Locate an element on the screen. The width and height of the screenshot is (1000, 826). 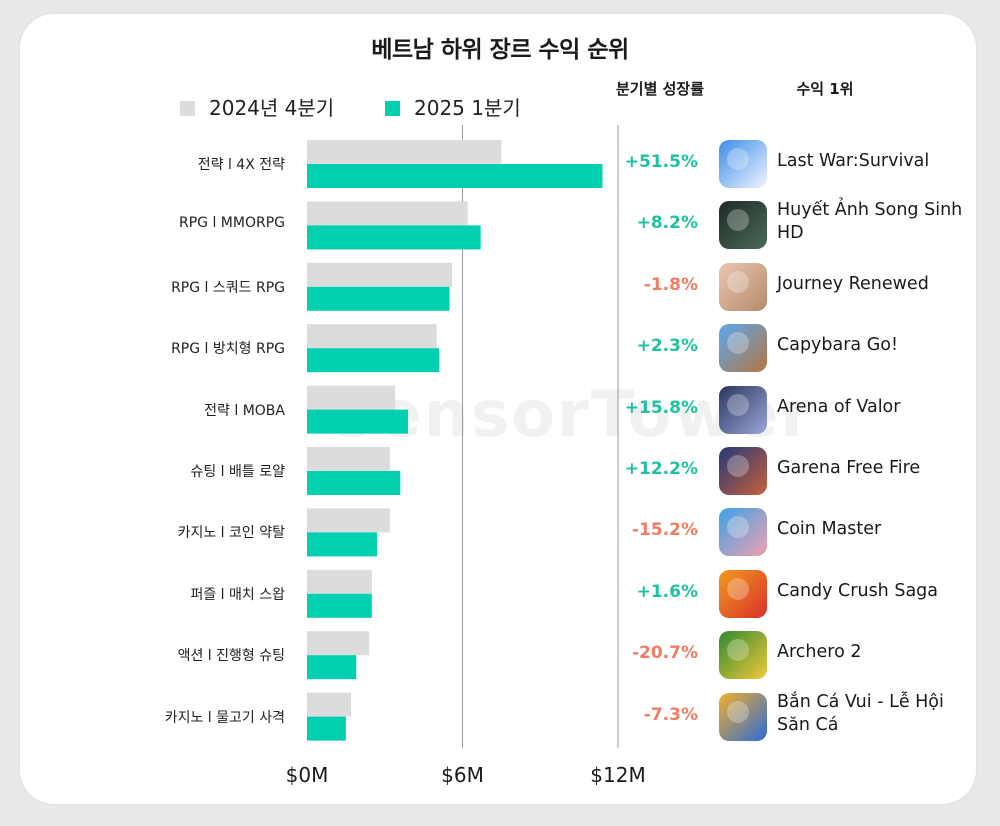
growth-value: -7.3% is located at coordinates (670, 714).